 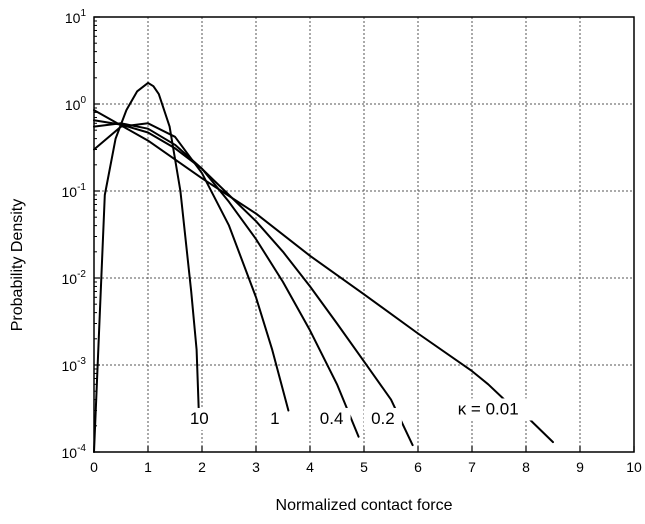 I want to click on y-tick-label: 10¹, so click(x=76, y=17).